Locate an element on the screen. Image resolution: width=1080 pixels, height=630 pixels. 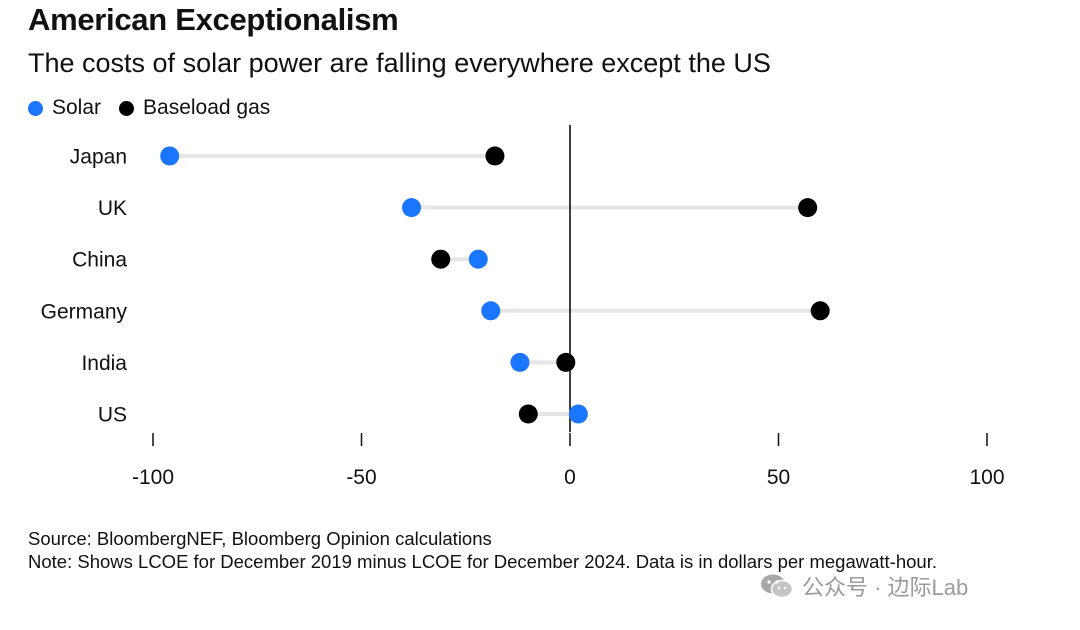
category-label: Germany is located at coordinates (84, 311).